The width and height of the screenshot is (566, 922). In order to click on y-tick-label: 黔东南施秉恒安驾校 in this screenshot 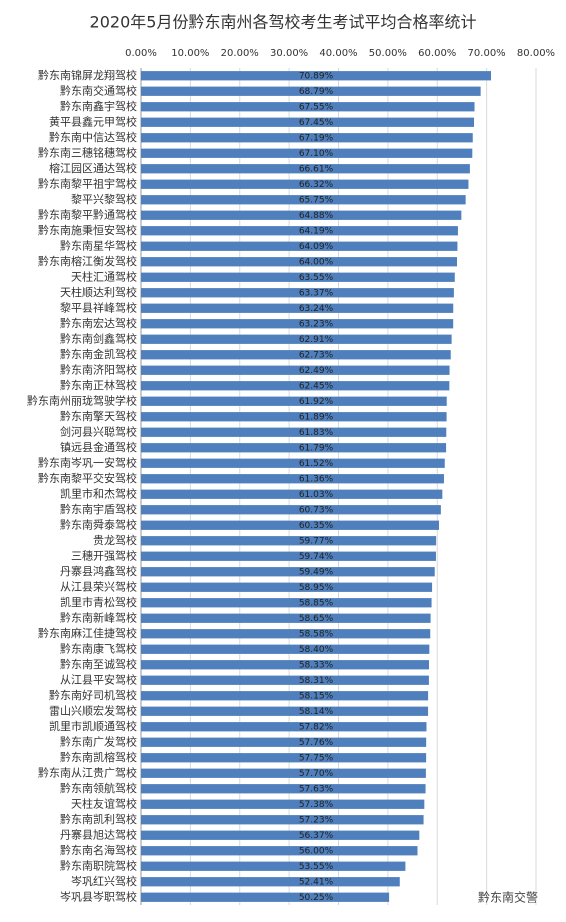, I will do `click(87, 230)`.